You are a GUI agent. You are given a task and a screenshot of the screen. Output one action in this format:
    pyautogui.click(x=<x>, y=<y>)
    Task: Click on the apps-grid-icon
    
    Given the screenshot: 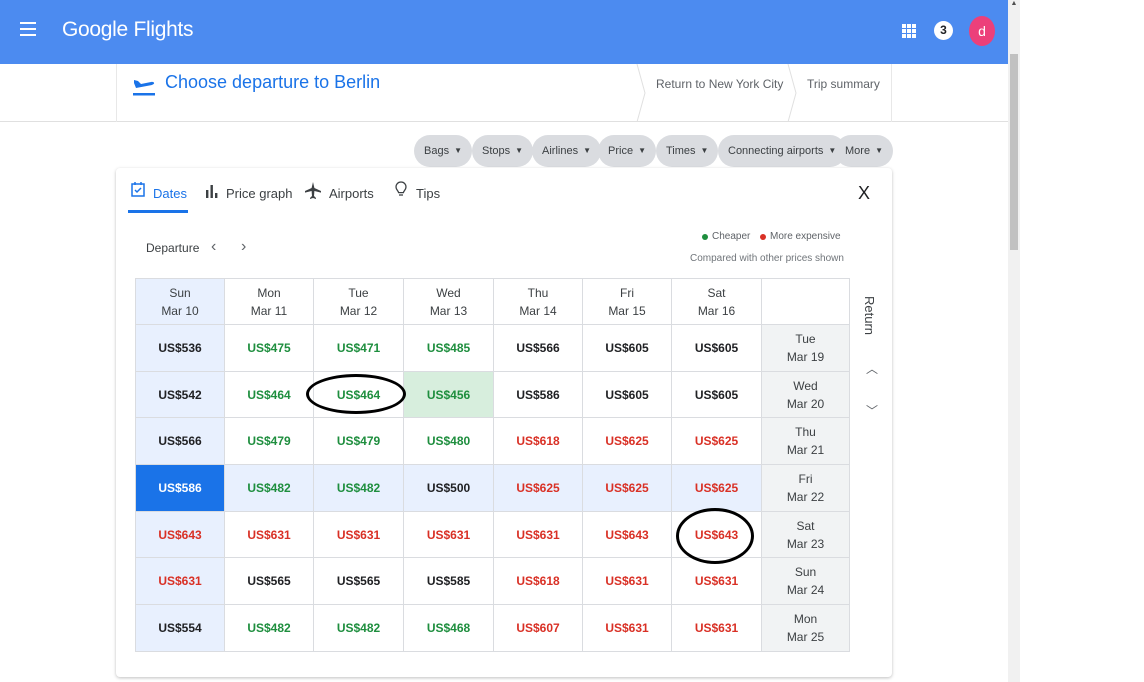 What is the action you would take?
    pyautogui.click(x=909, y=31)
    